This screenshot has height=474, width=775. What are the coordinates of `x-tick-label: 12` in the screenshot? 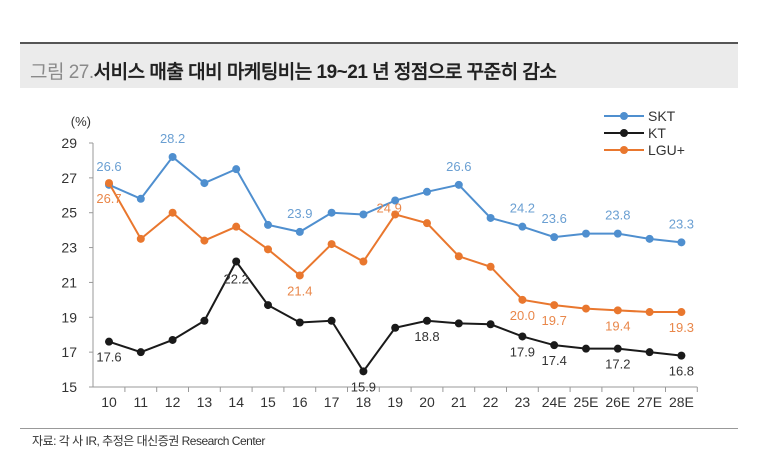 It's located at (173, 402).